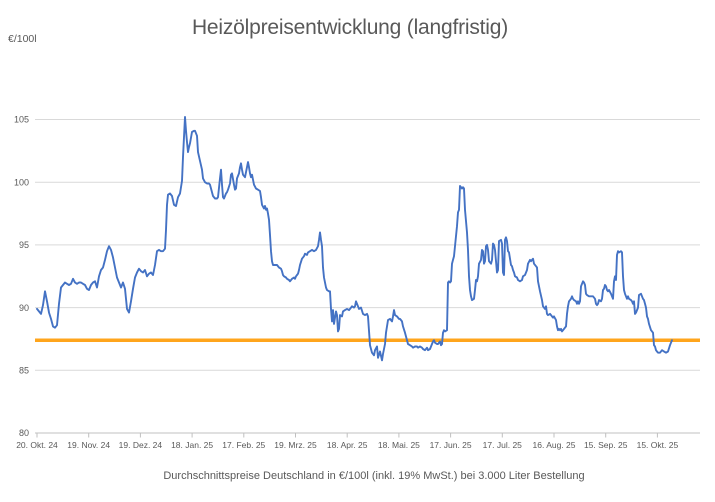 The height and width of the screenshot is (502, 715). I want to click on page-title: Heizölpreisentwicklung (langfristig), so click(350, 27).